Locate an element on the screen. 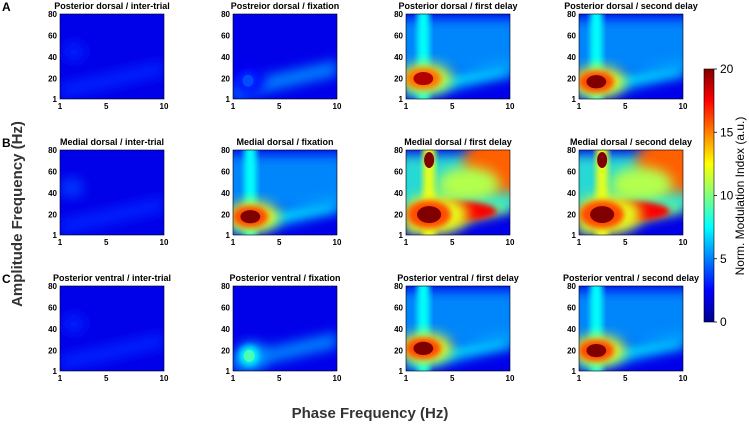 The width and height of the screenshot is (749, 428). panel-title: Medial dorsal / fixation is located at coordinates (284, 142).